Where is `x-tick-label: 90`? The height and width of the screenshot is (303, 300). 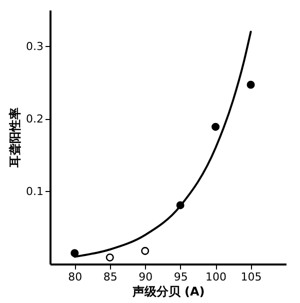
x-tick-label: 90 is located at coordinates (145, 277).